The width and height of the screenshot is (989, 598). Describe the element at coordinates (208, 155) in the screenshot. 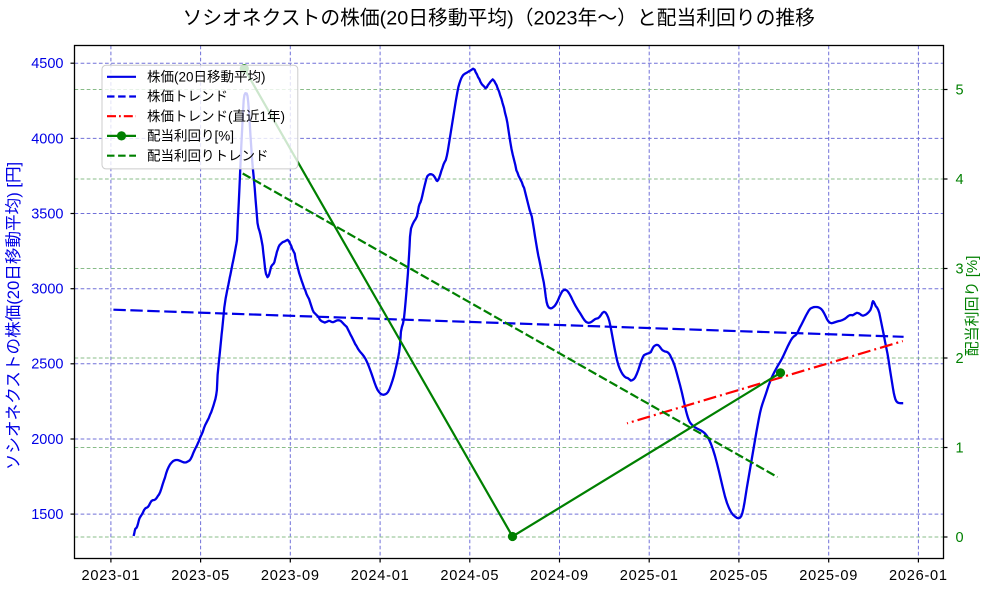

I see `svg-text: 配当利回りトレンド` at that location.